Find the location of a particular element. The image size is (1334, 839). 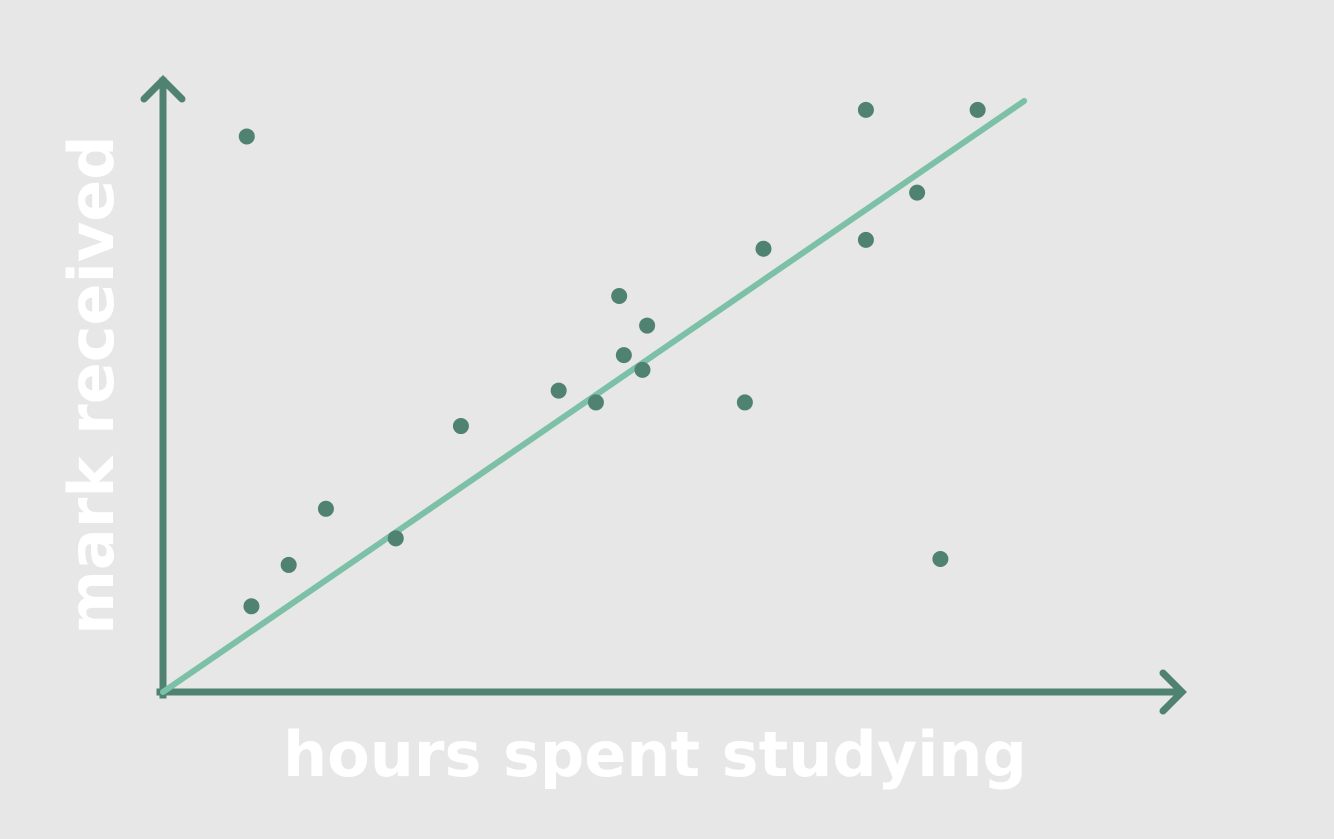

x-axis-arrowhead is located at coordinates (1173, 692).